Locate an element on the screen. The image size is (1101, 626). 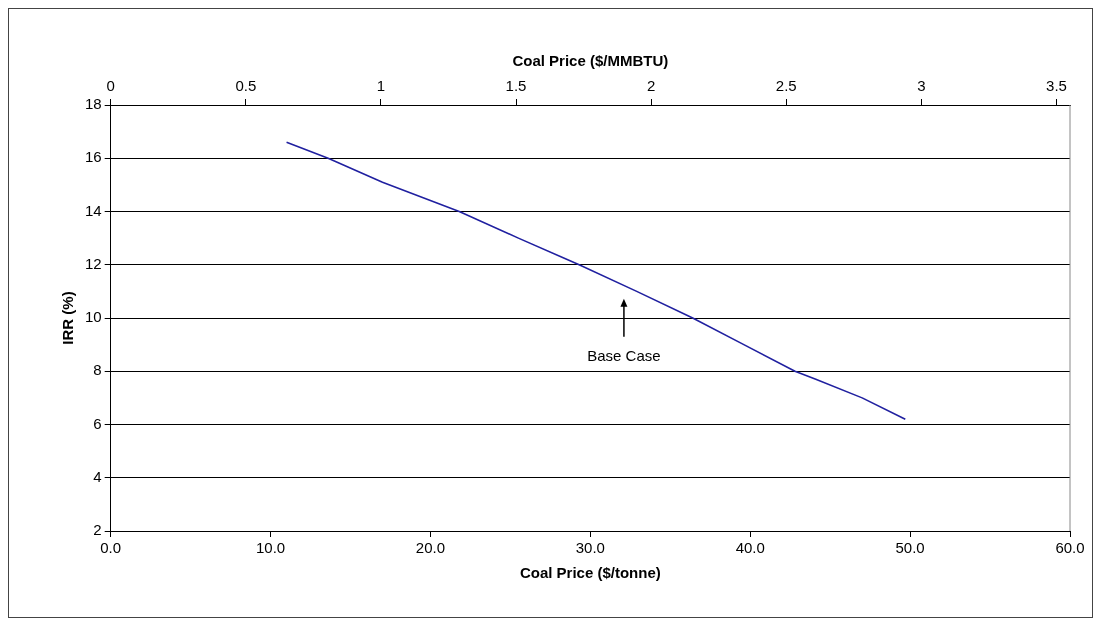
annotation: Base Case is located at coordinates (624, 355).